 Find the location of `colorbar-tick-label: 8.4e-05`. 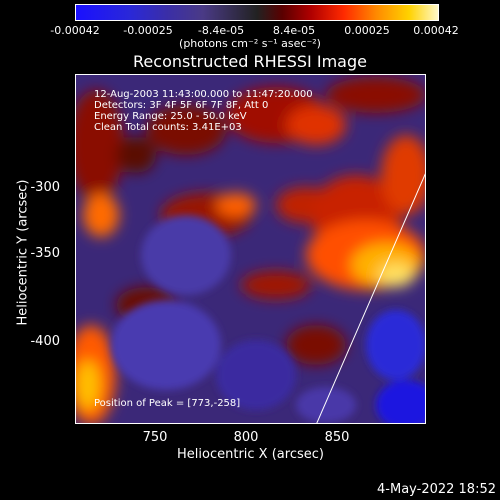

colorbar-tick-label: 8.4e-05 is located at coordinates (294, 30).